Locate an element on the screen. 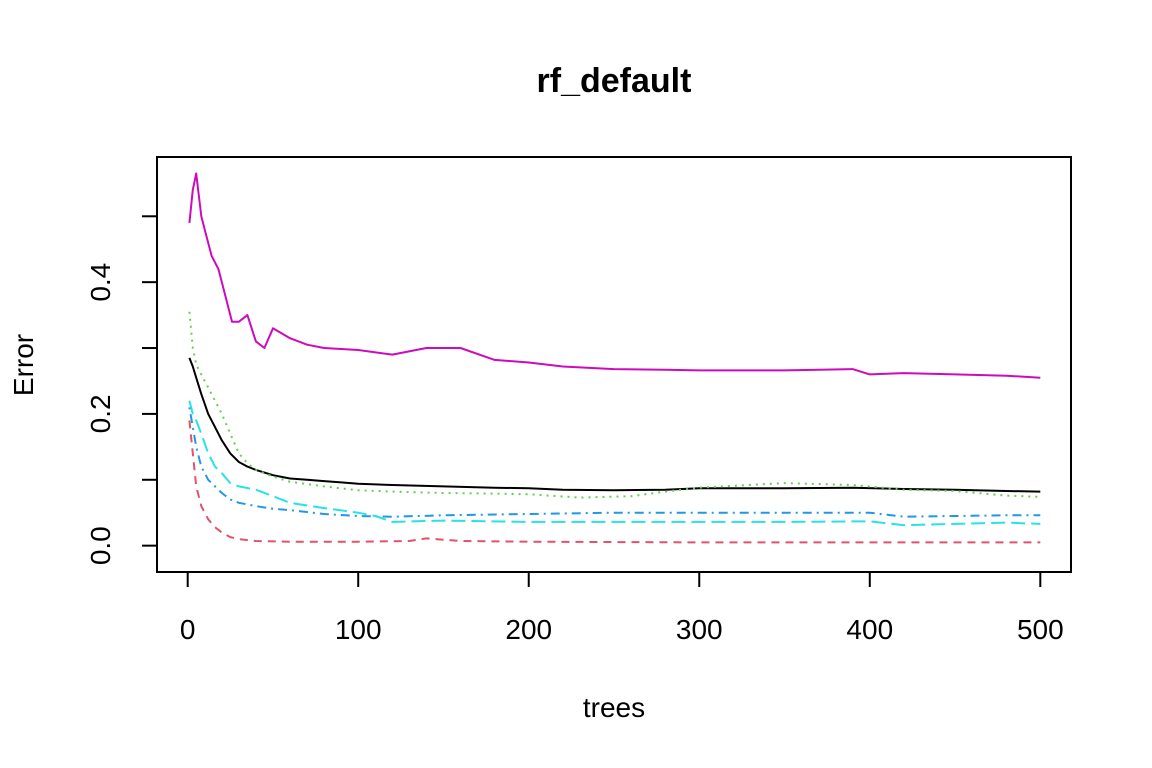 The width and height of the screenshot is (1152, 768). x-tick-label: 500 is located at coordinates (1040, 629).